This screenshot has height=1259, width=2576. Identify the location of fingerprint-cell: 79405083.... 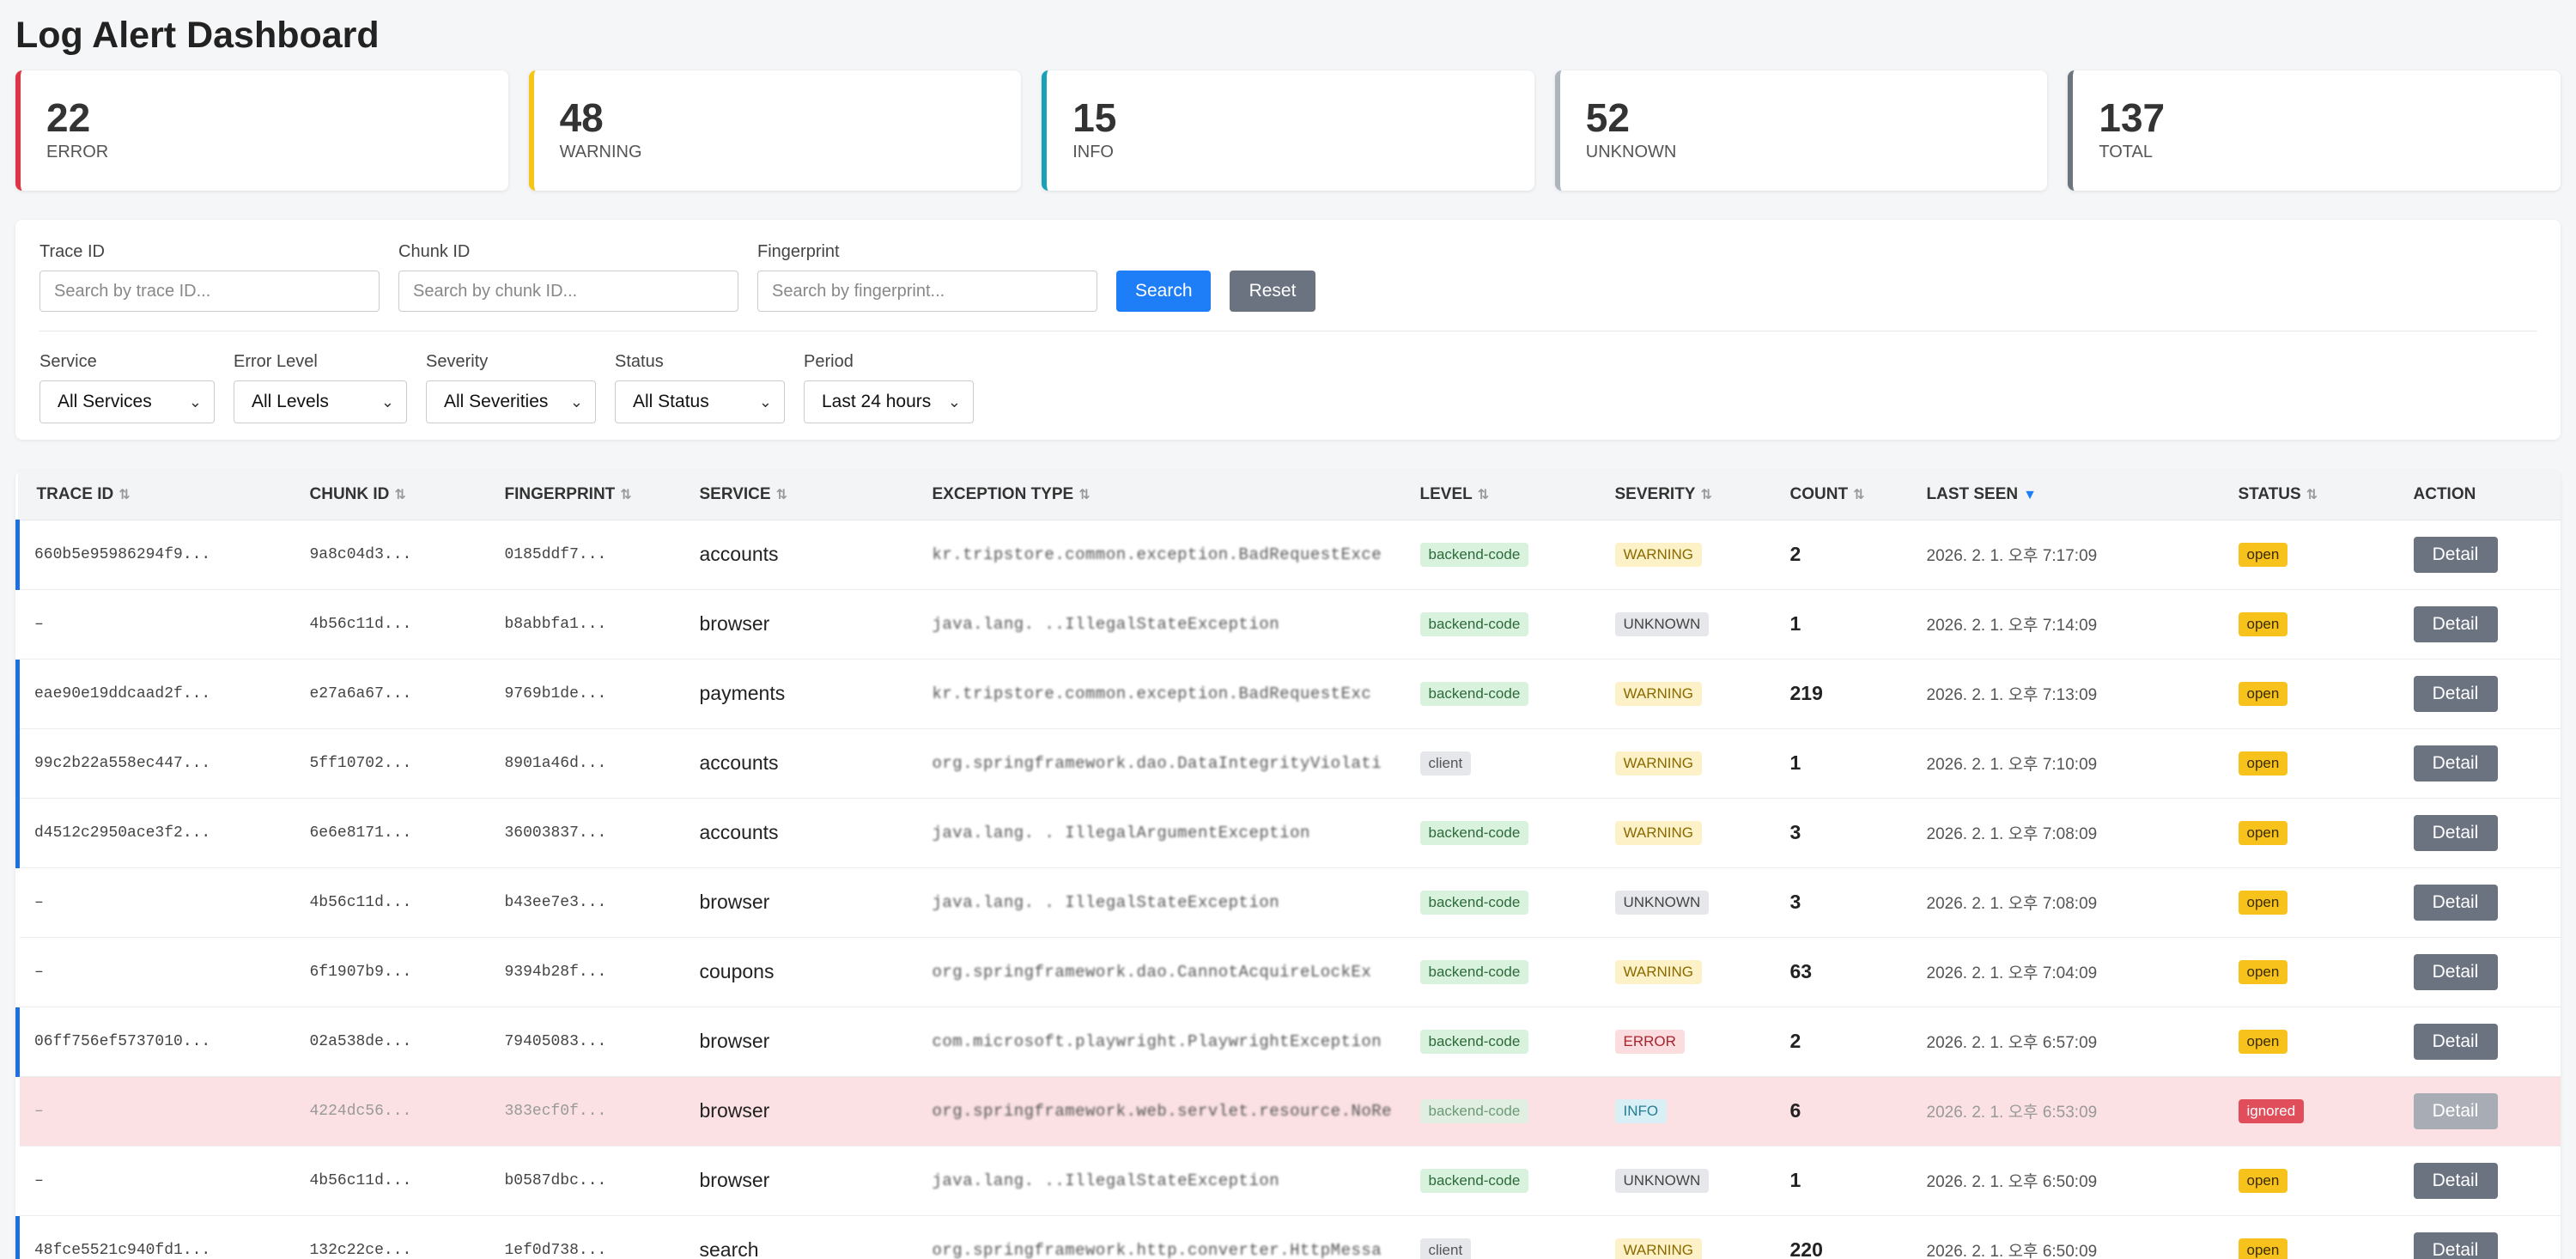
(583, 1042).